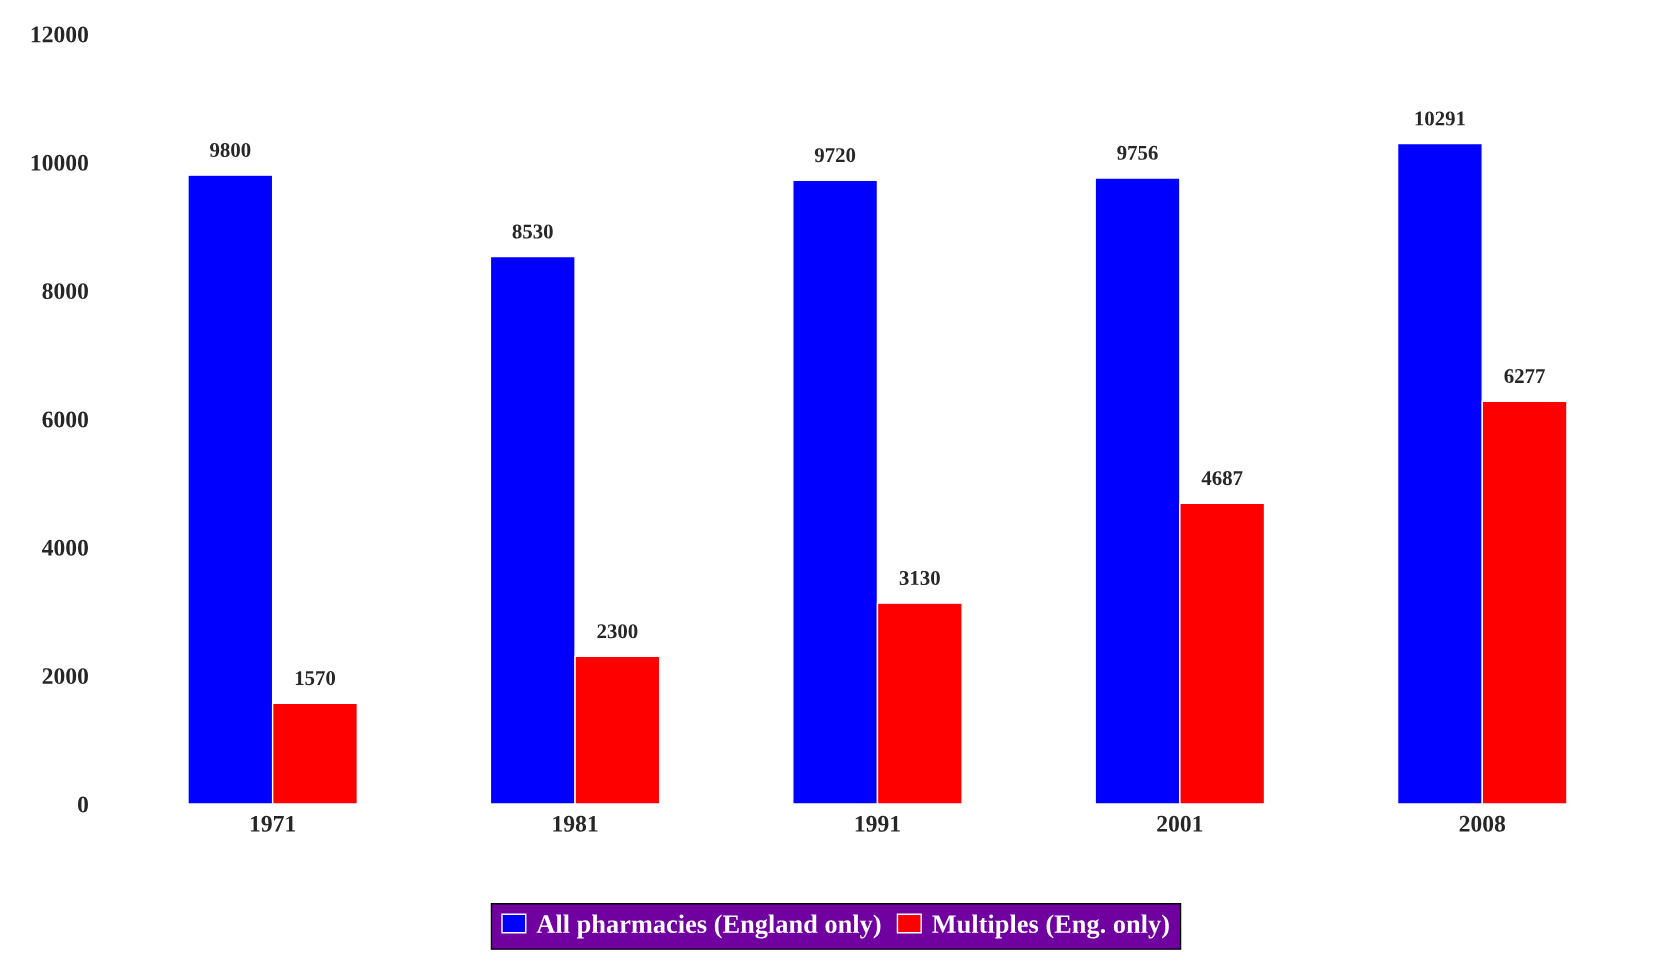  I want to click on x-tick-label: 1981, so click(575, 823).